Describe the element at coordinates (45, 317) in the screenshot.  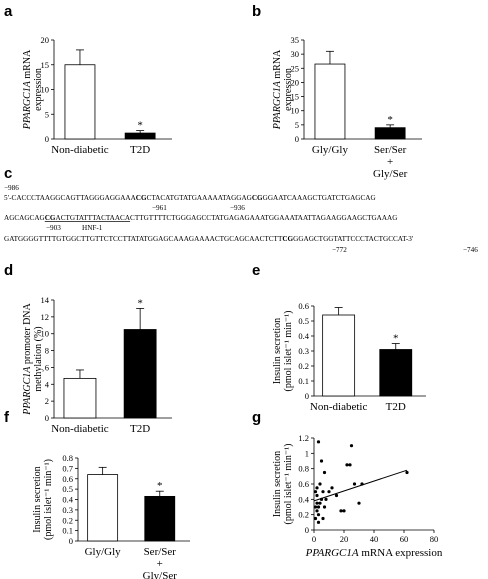
I see `y-tick-label: 12` at that location.